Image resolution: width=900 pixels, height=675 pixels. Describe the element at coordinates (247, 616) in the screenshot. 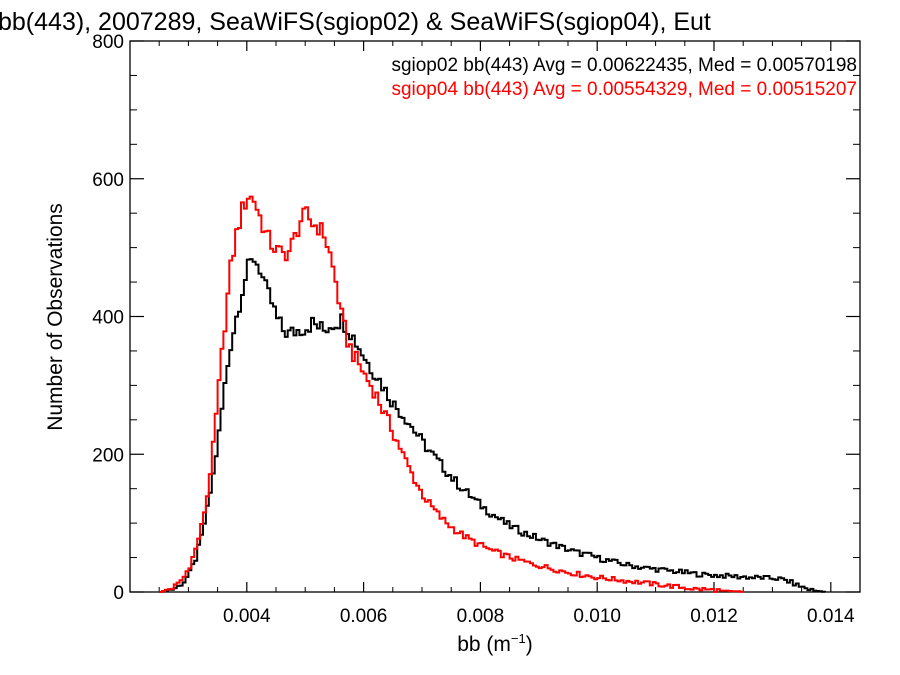

I see `x-tick-label: 0.004` at that location.